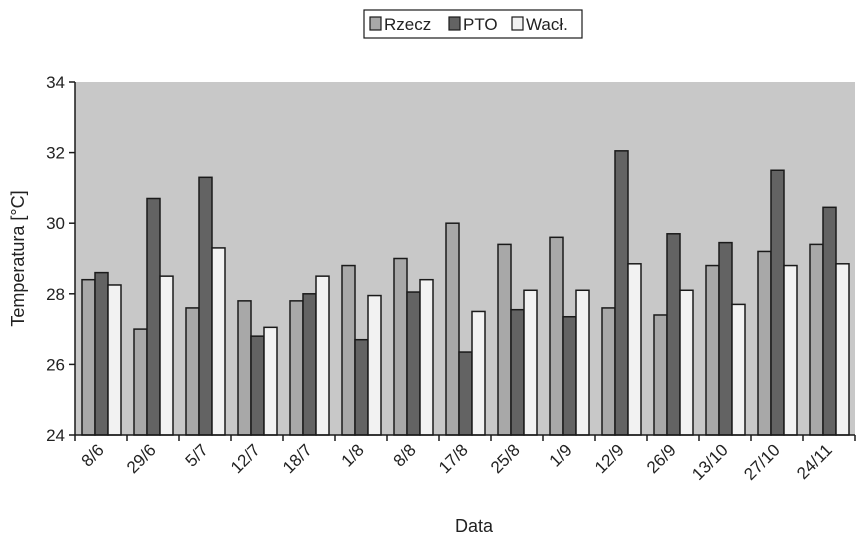 Image resolution: width=858 pixels, height=536 pixels. What do you see at coordinates (547, 24) in the screenshot?
I see `legend-label: Wacł.` at bounding box center [547, 24].